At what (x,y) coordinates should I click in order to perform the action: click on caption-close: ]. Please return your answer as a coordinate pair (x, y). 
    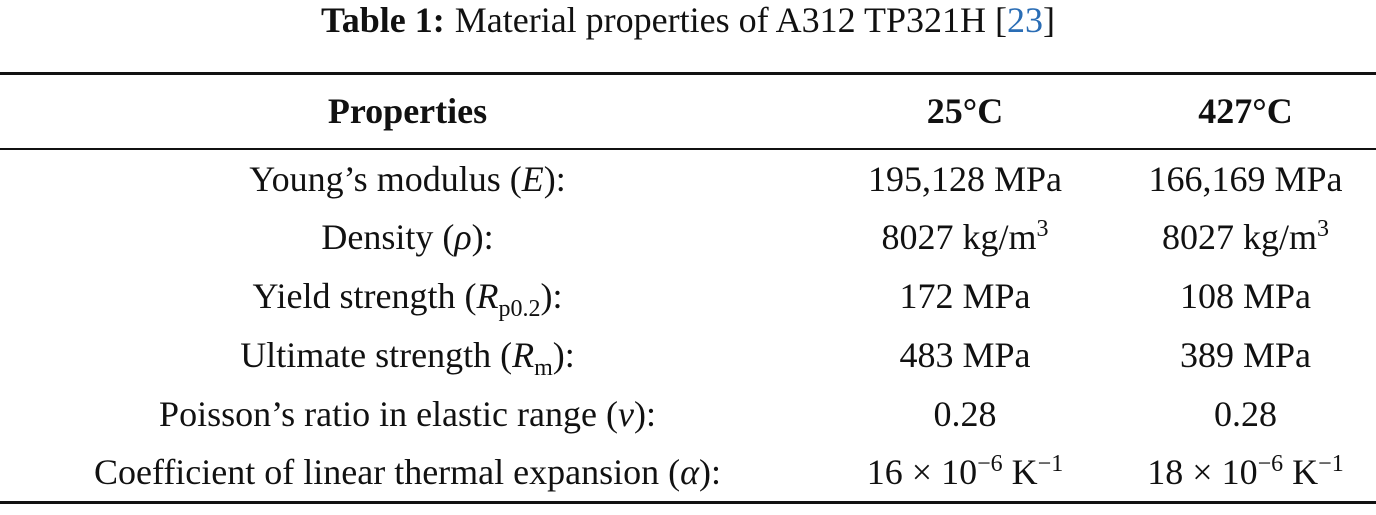
    Looking at the image, I should click on (1048, 20).